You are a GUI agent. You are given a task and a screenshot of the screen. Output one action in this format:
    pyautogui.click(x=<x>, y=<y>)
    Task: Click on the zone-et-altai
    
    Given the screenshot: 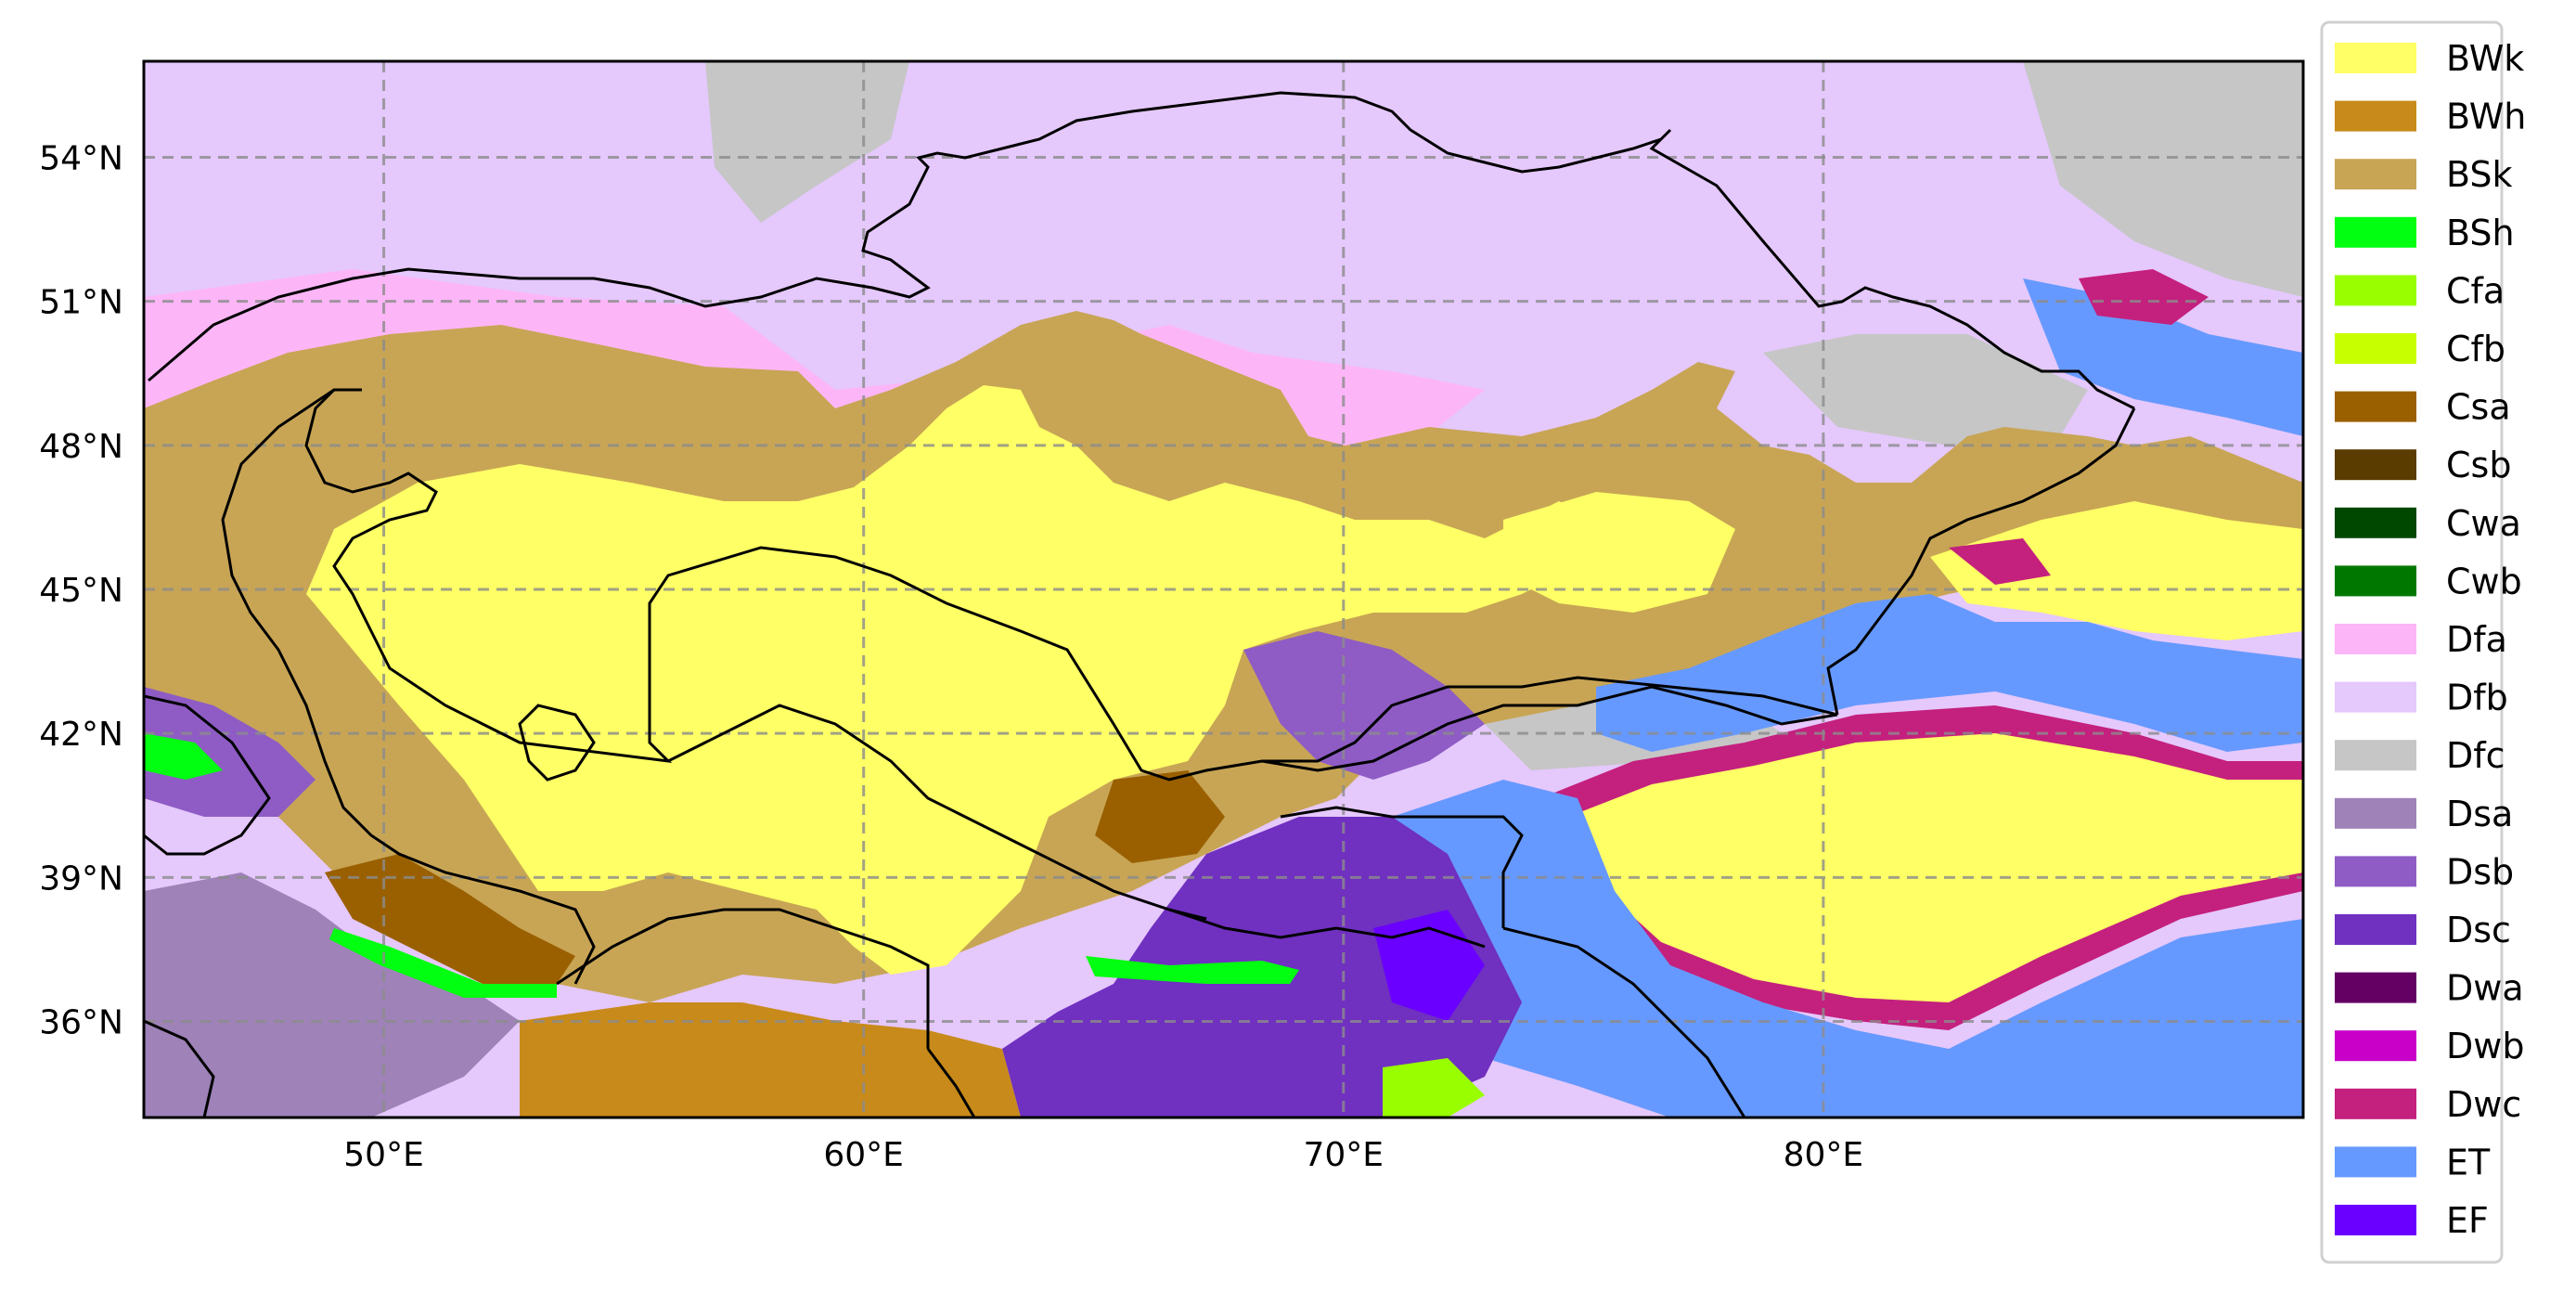 What is the action you would take?
    pyautogui.click(x=2163, y=357)
    